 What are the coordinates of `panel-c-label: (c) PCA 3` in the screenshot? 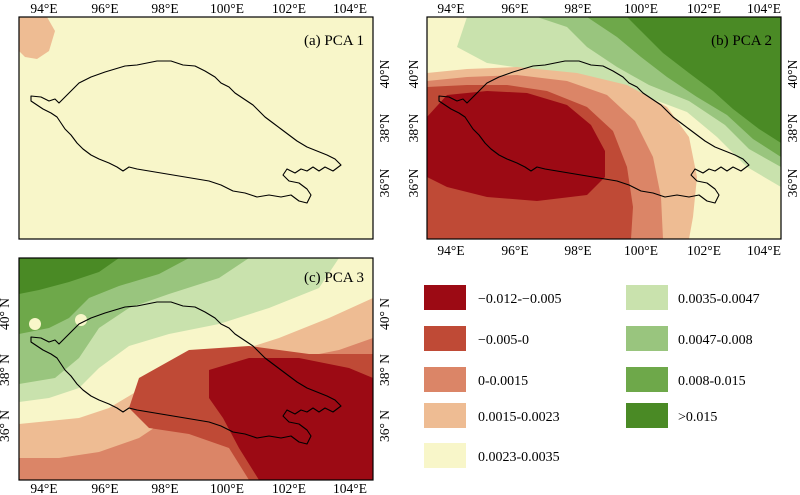 It's located at (334, 278).